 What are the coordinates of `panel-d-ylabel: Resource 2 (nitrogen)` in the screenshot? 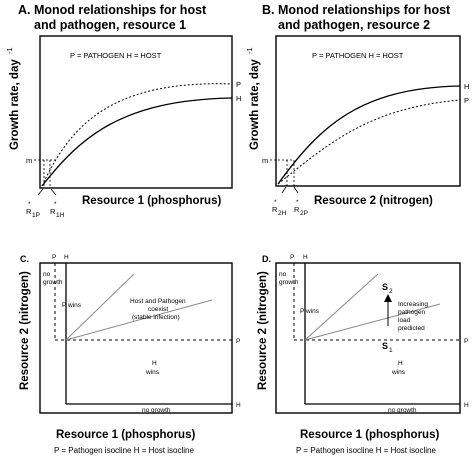 It's located at (263, 330).